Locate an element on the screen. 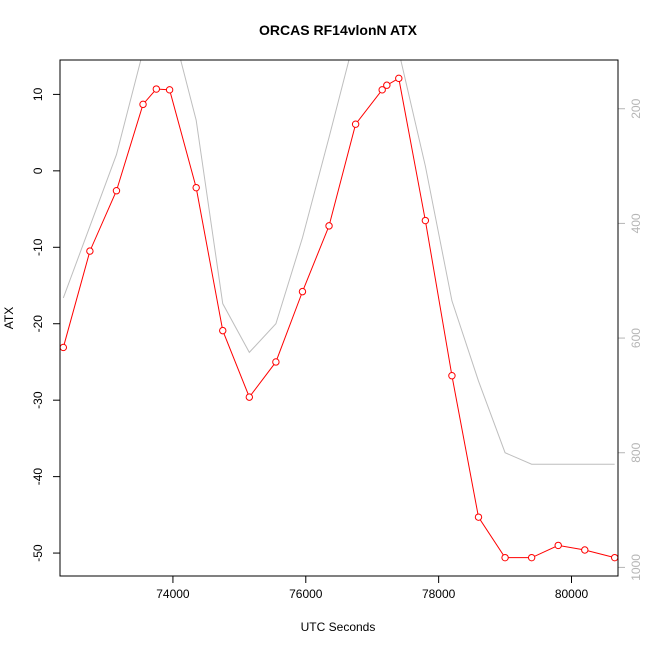  y-tick-label: -30 is located at coordinates (38, 400).